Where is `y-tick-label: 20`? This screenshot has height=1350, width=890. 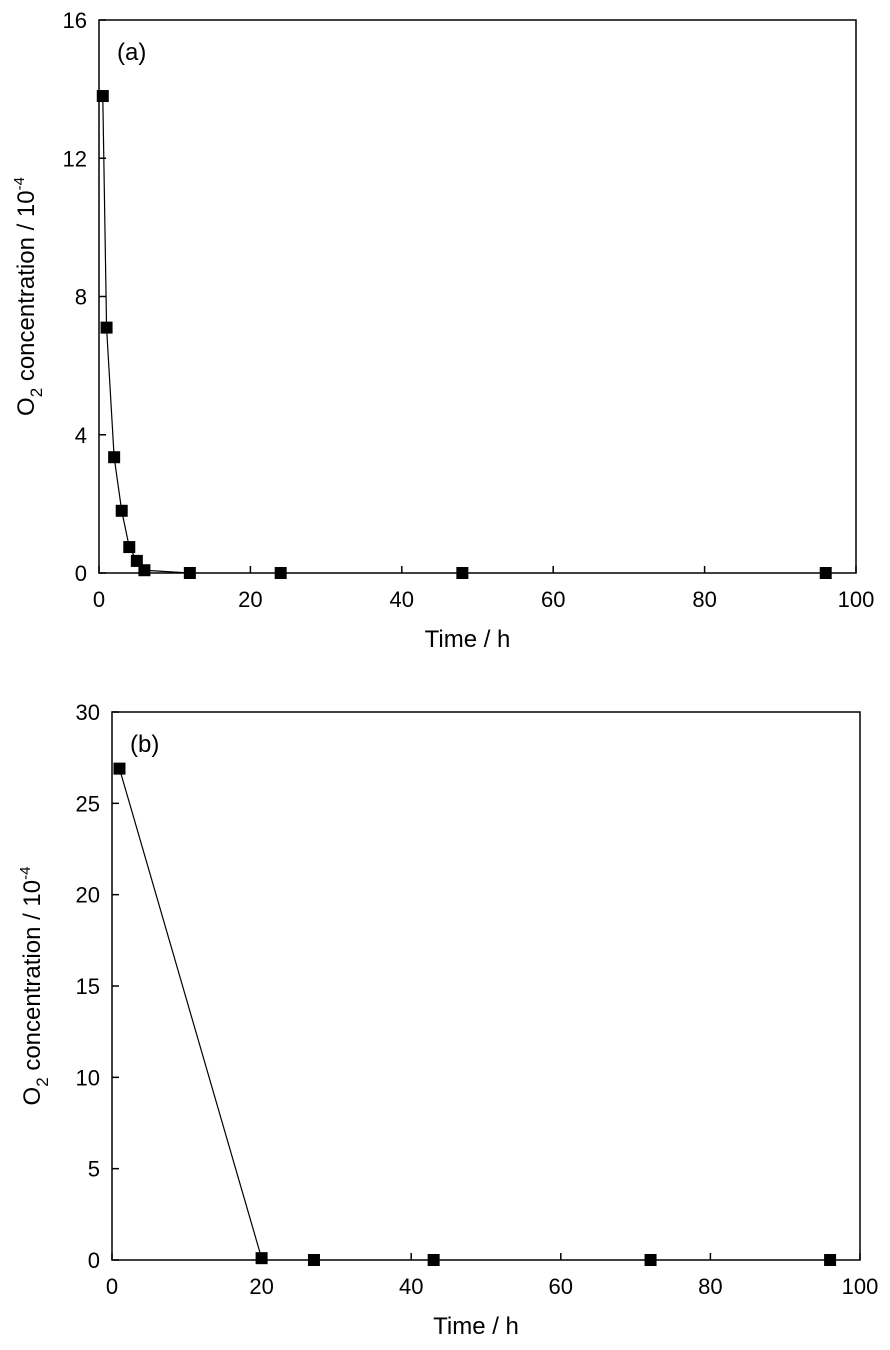 y-tick-label: 20 is located at coordinates (88, 895).